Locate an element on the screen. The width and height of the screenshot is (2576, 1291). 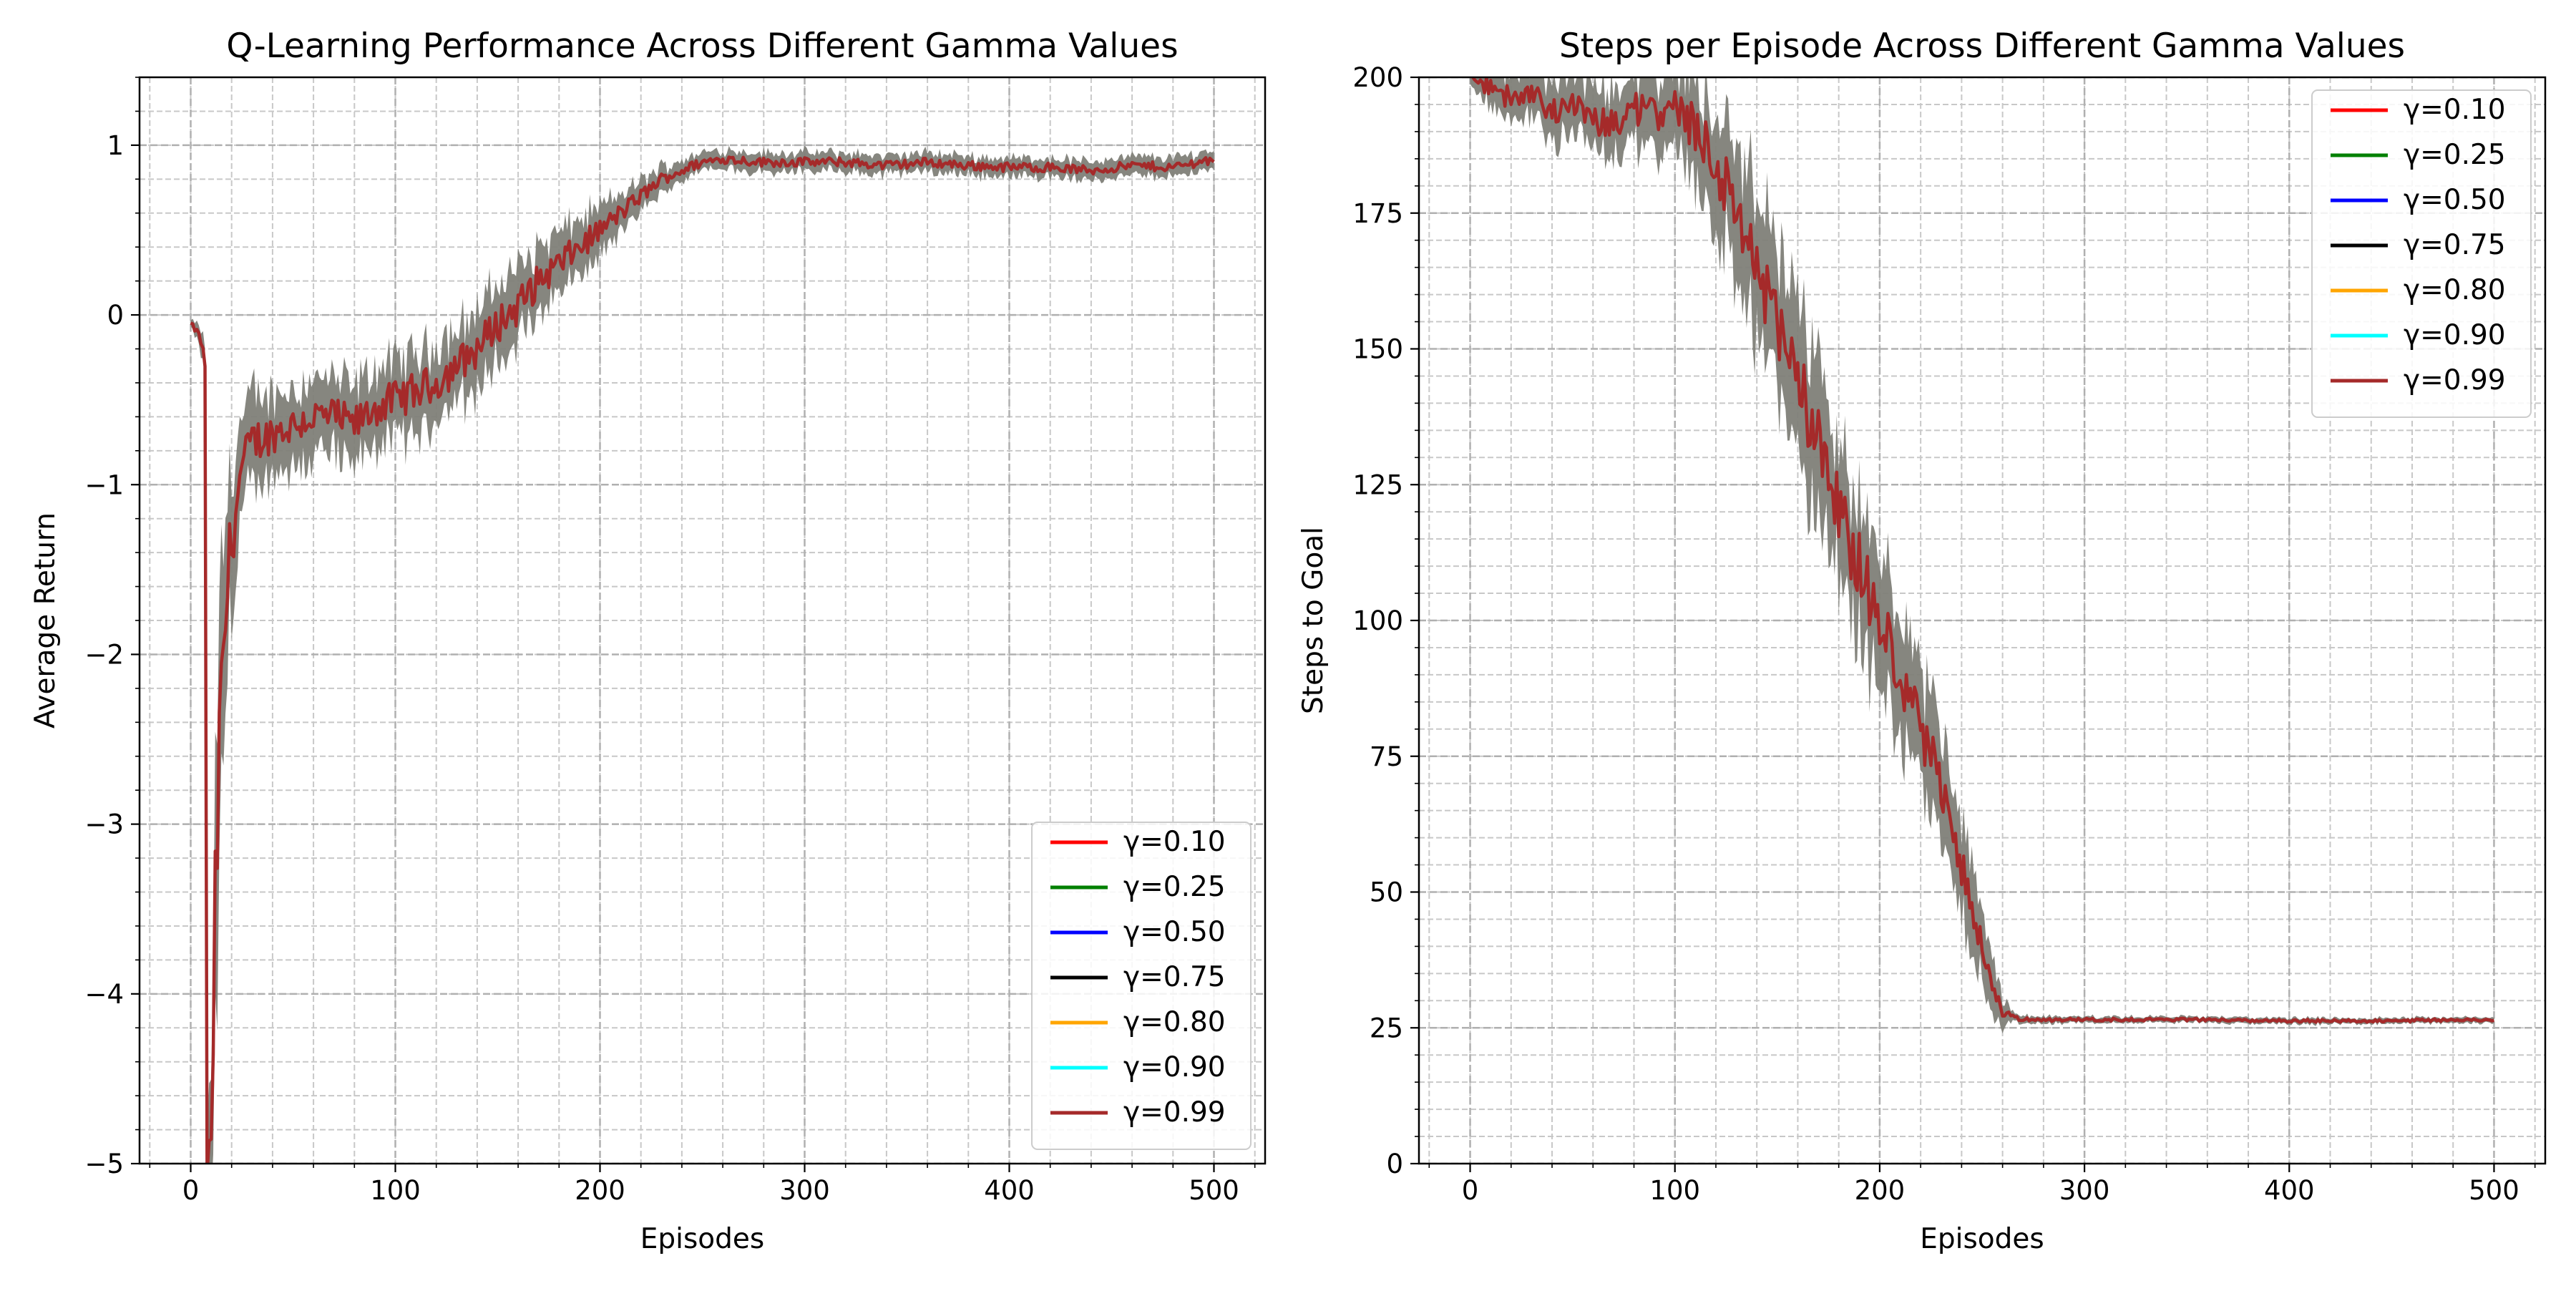
y-tick-label: 125 is located at coordinates (1377, 484).